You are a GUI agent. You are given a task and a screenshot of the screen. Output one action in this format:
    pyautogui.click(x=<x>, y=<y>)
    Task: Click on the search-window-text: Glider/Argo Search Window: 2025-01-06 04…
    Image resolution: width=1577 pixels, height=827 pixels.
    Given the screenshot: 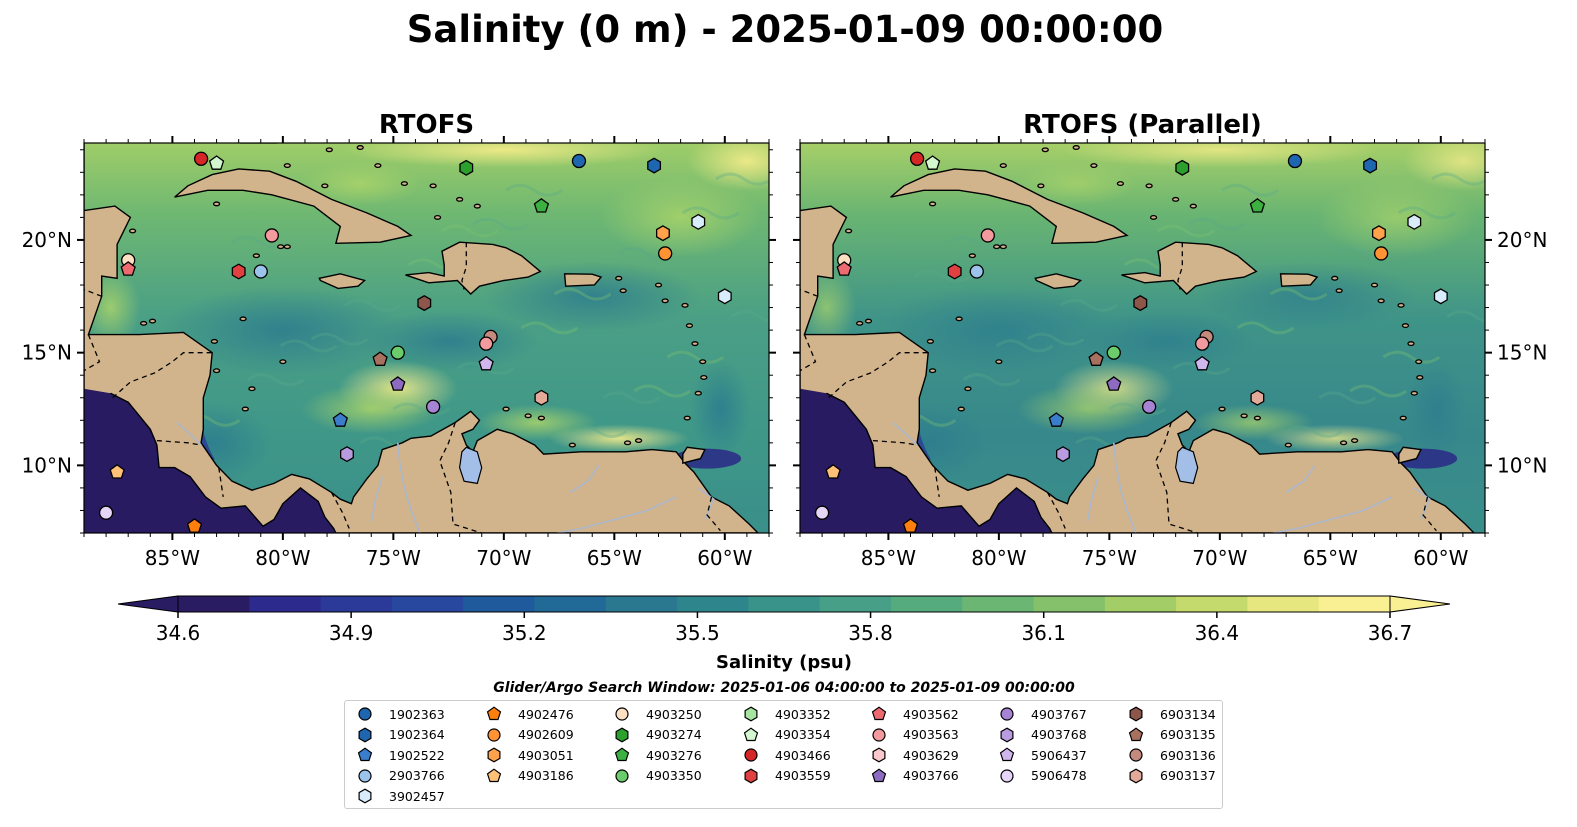 What is the action you would take?
    pyautogui.click(x=784, y=688)
    